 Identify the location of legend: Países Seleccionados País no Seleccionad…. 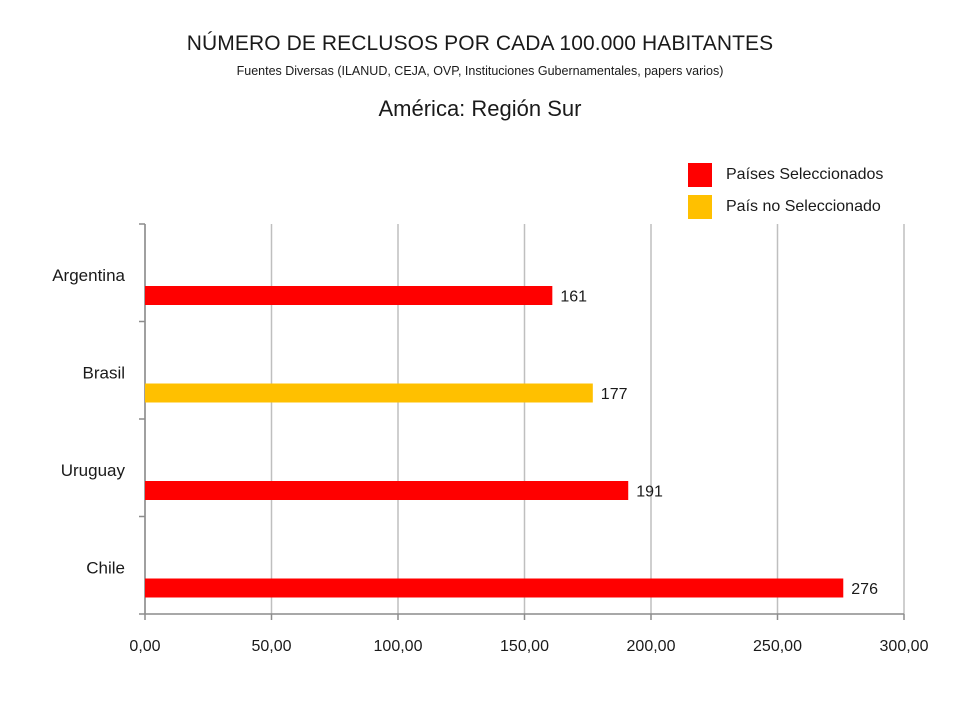
(785, 195).